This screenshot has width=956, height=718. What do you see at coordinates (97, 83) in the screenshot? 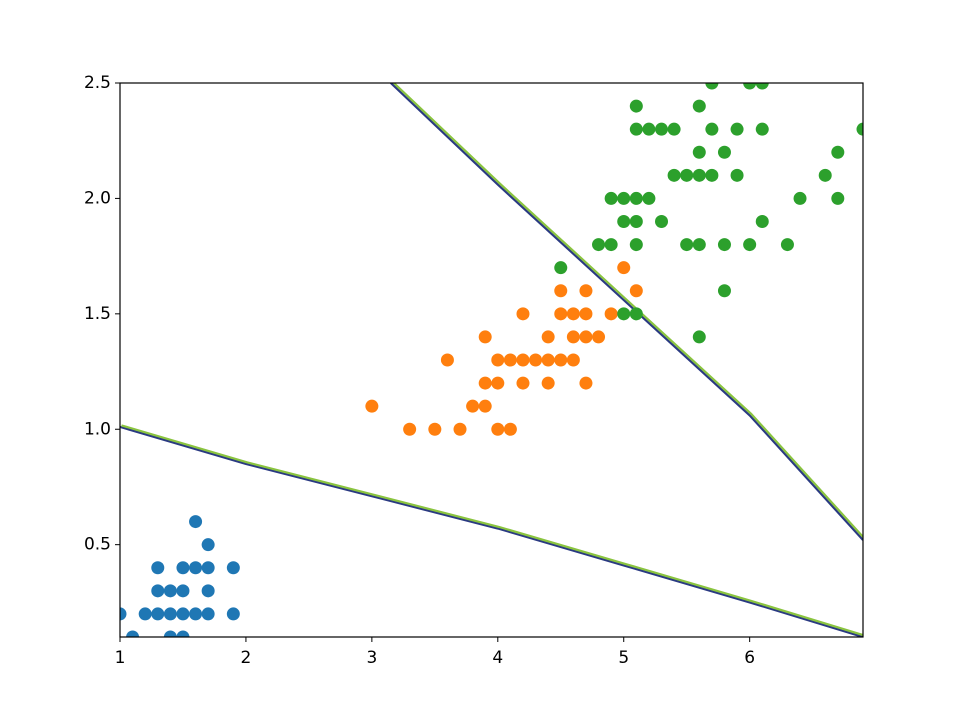
I see `y-tick-label: 2.5` at bounding box center [97, 83].